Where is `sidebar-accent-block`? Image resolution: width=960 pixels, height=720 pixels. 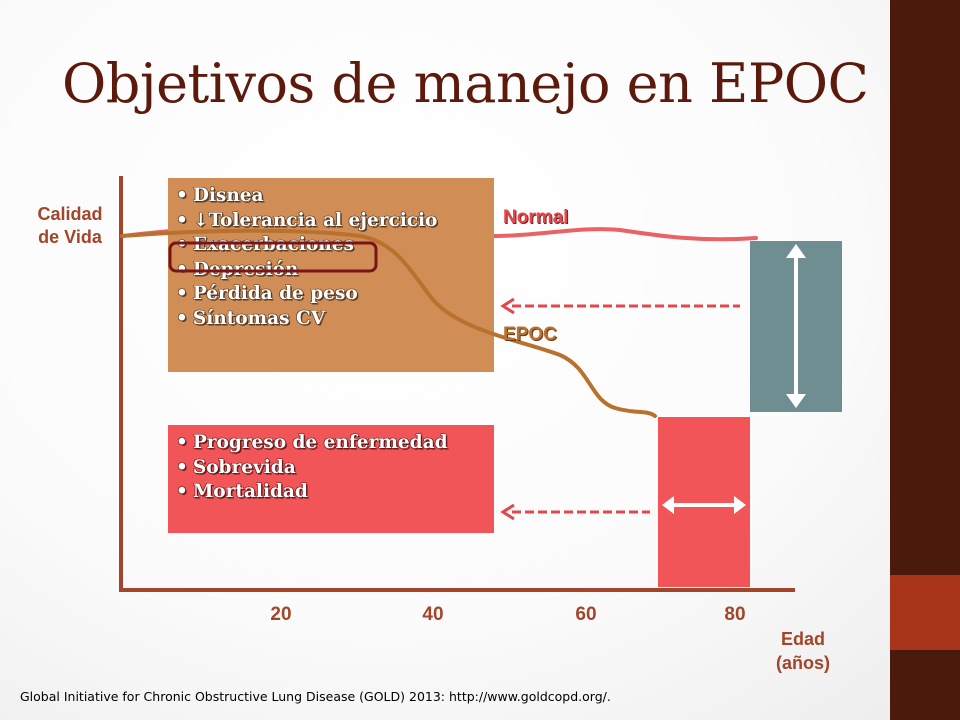 sidebar-accent-block is located at coordinates (925, 612).